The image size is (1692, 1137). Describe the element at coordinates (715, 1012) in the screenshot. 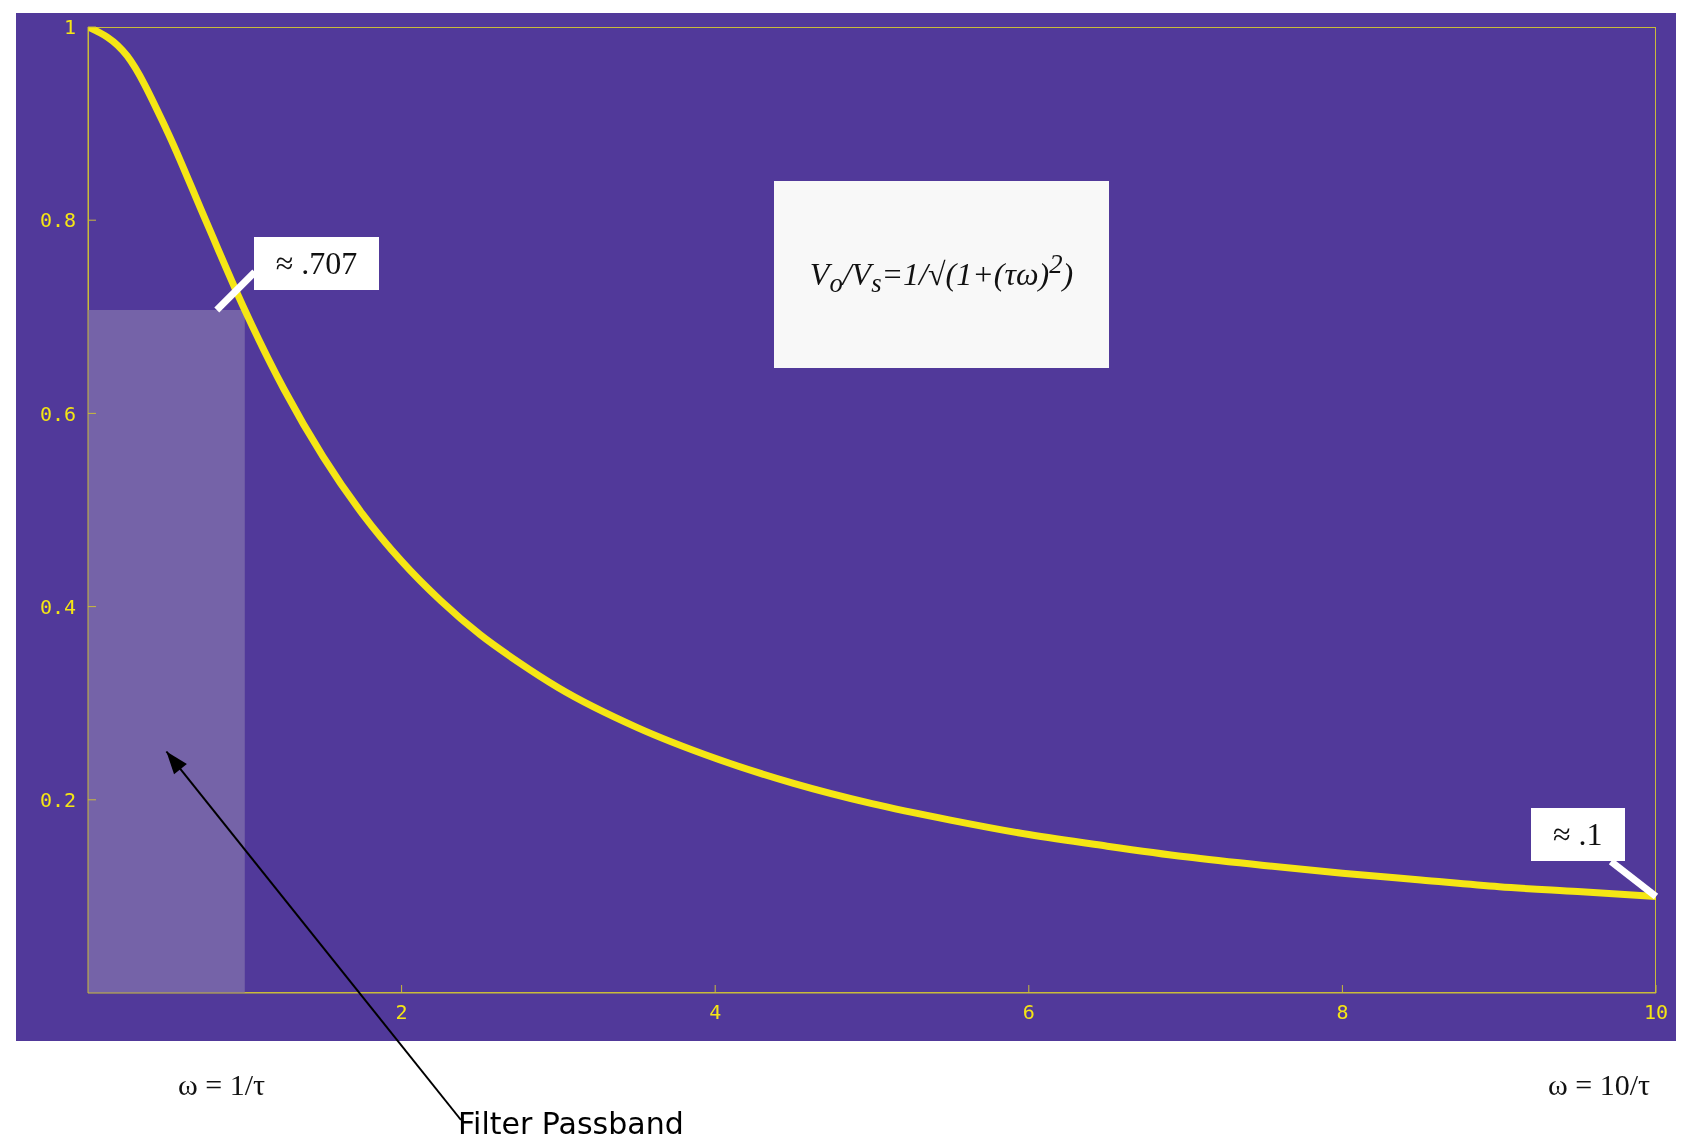

I see `x-tick-label: 4` at that location.